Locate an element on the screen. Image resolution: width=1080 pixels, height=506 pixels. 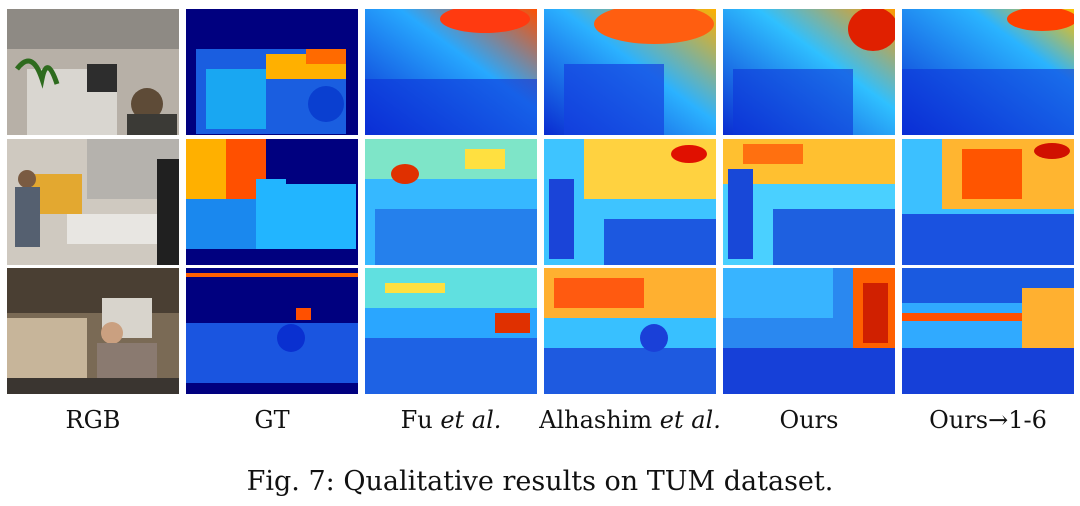
alhashim-row1 is located at coordinates (630, 72).